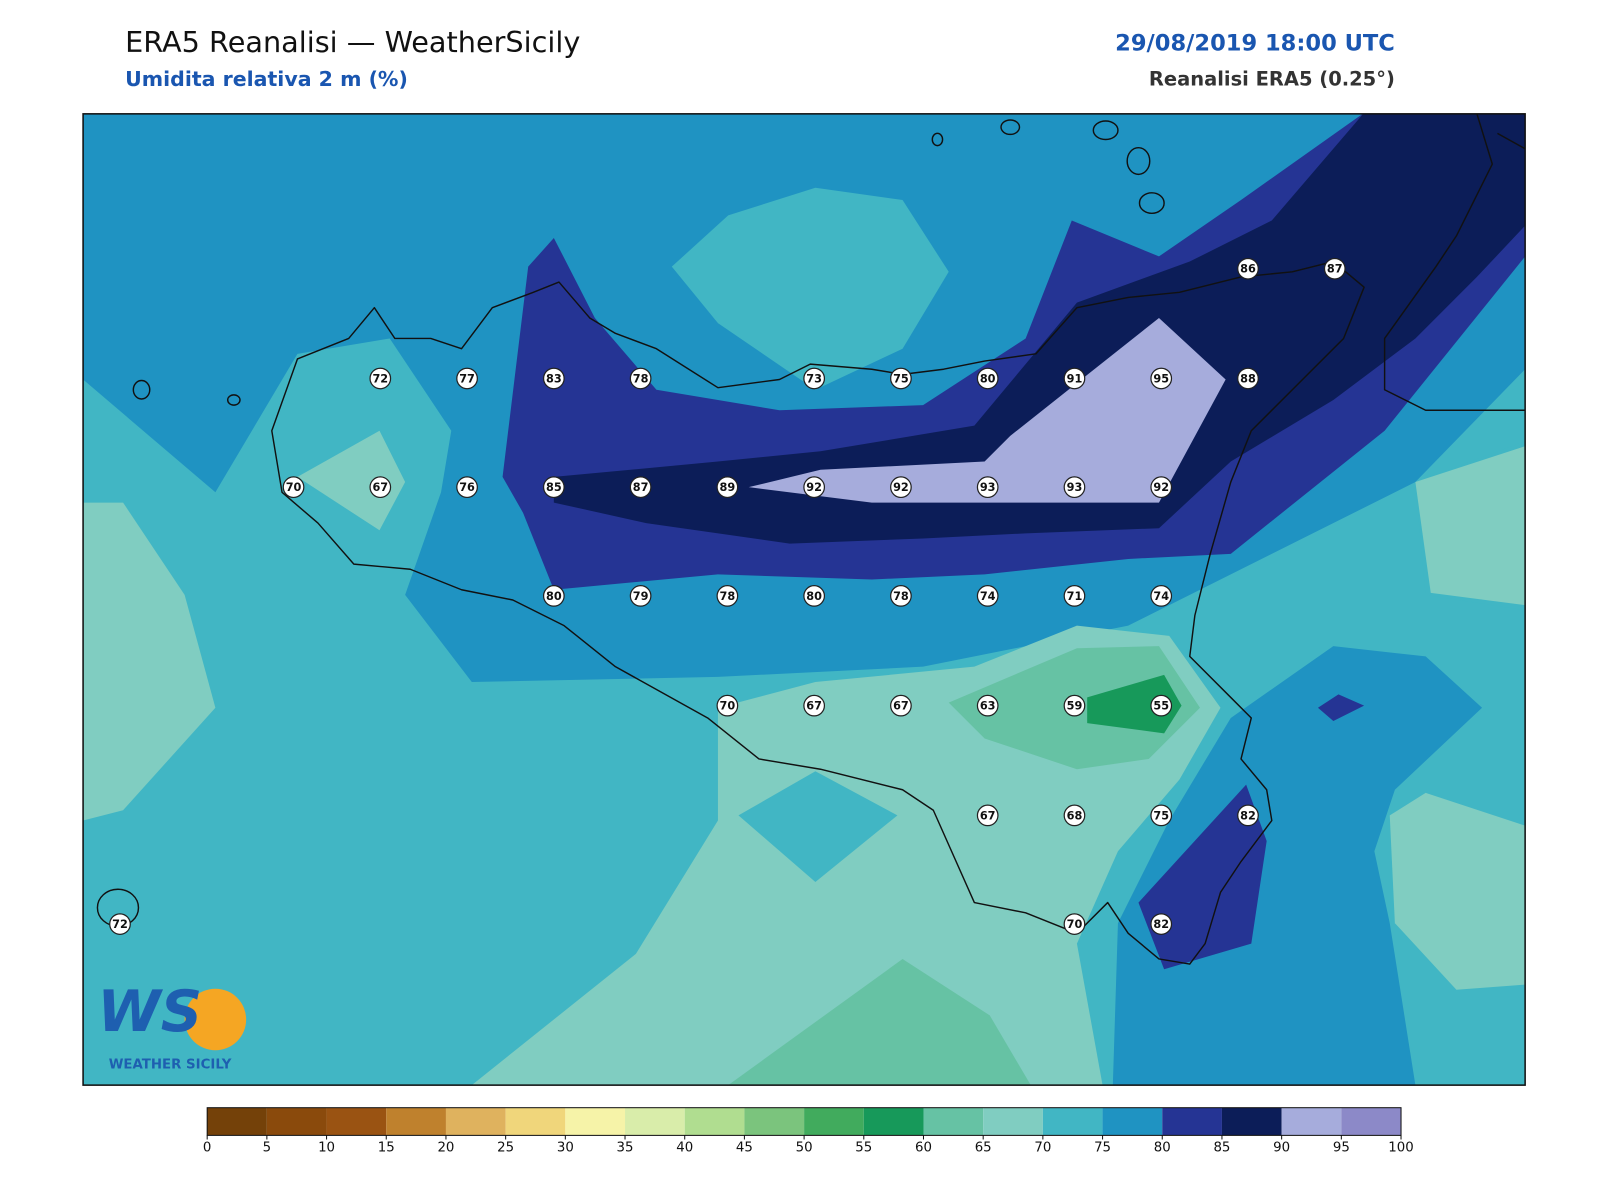  What do you see at coordinates (1255, 44) in the screenshot?
I see `datetime: 29/08/2019 18:00 UTC` at bounding box center [1255, 44].